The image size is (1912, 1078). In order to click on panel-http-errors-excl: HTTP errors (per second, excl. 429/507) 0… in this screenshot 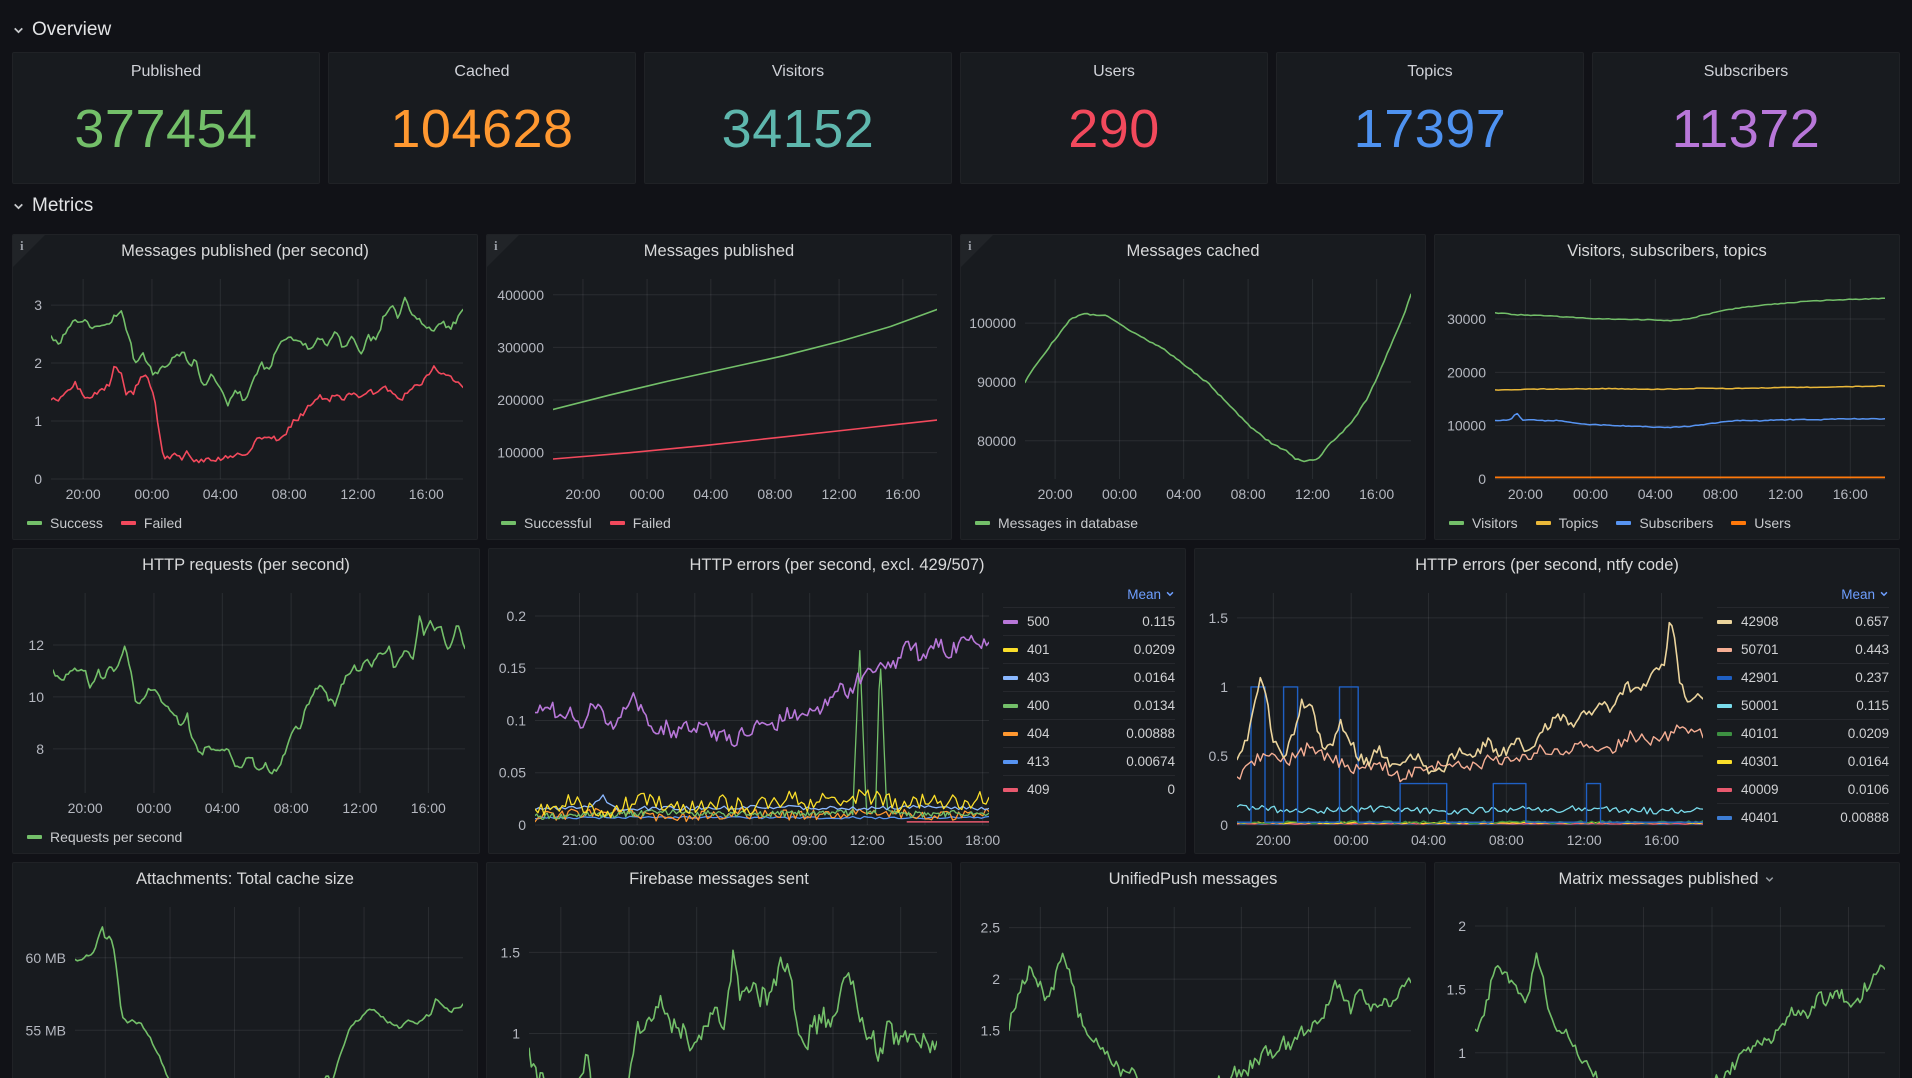, I will do `click(837, 701)`.